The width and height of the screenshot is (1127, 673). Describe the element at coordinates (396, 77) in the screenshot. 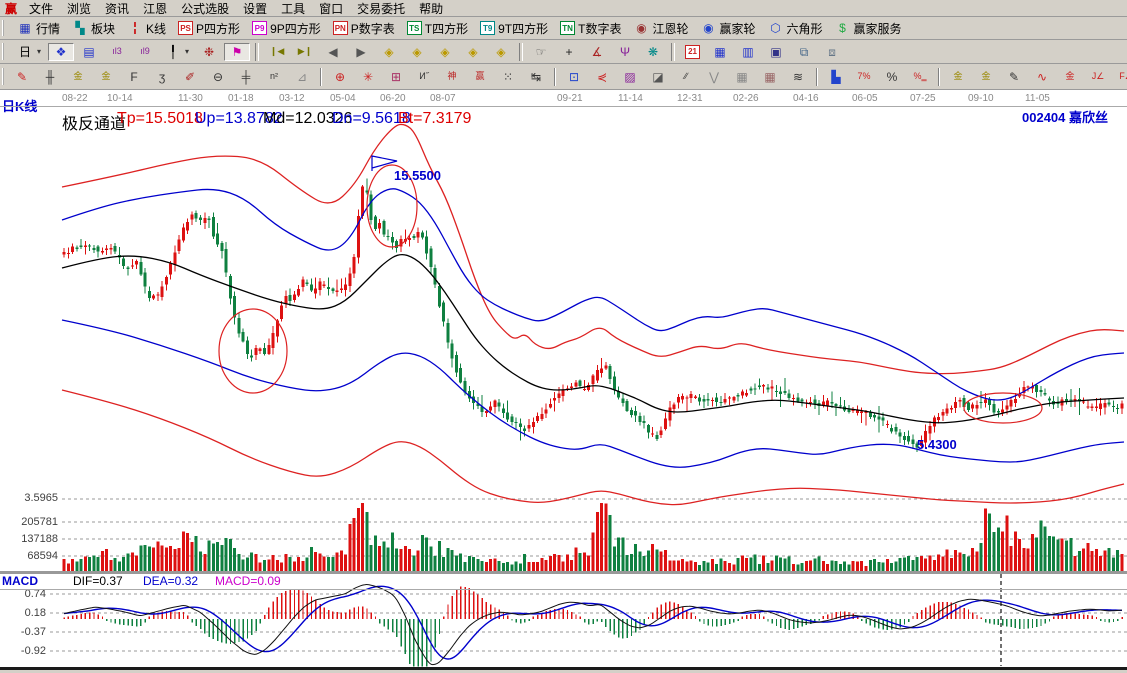

I see `target-grid-icon: ⊞` at that location.